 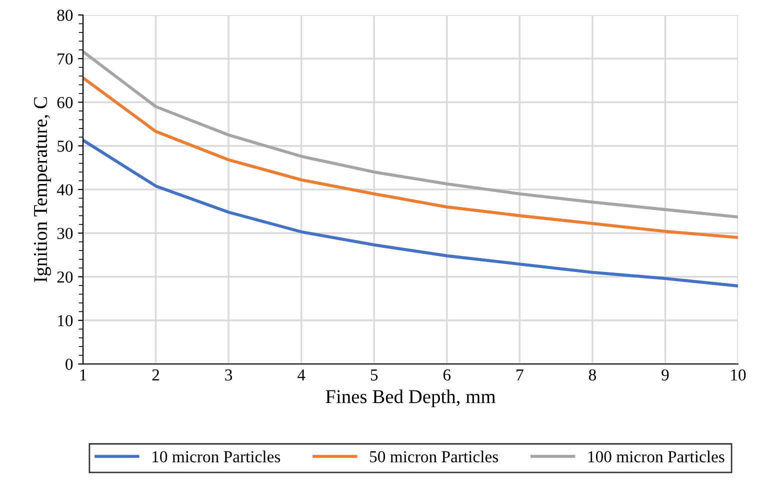 I want to click on x-axis-title: Fines Bed Depth, mm, so click(x=411, y=399).